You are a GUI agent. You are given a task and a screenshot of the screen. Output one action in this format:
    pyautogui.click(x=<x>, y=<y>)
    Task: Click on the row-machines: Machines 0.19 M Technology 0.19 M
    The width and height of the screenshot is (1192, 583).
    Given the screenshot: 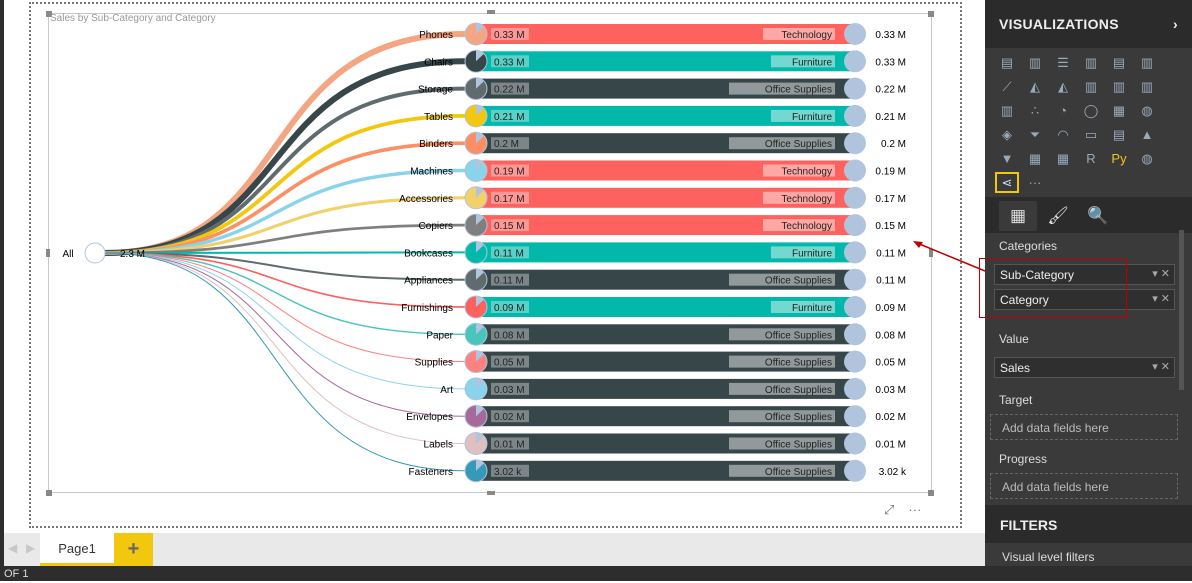 What is the action you would take?
    pyautogui.click(x=658, y=170)
    